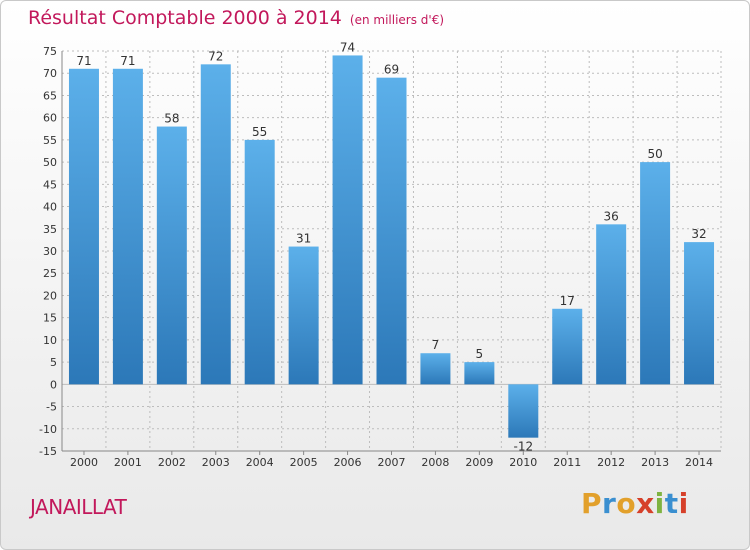  I want to click on data-label-2007: 69, so click(391, 70).